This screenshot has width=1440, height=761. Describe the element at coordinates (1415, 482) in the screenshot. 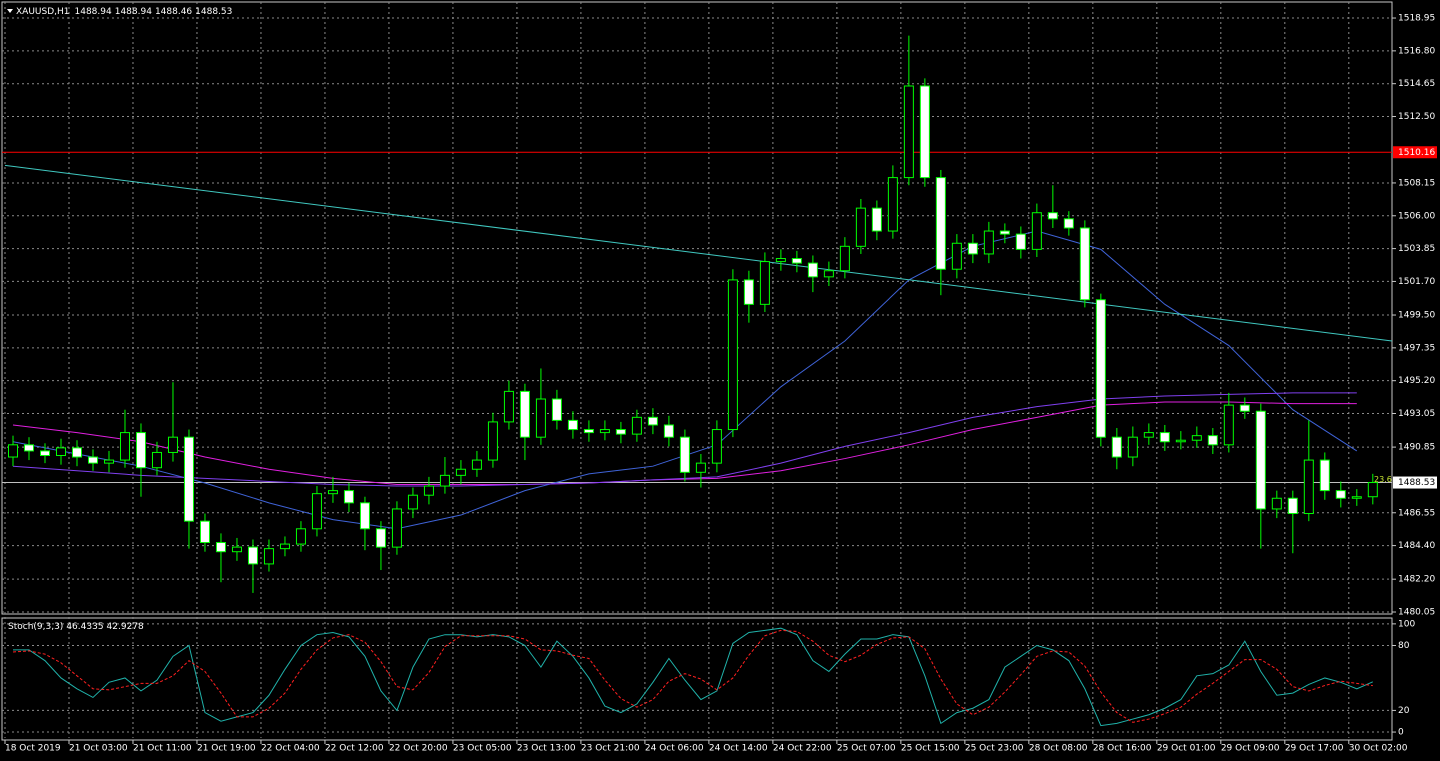

I see `last-price-box` at that location.